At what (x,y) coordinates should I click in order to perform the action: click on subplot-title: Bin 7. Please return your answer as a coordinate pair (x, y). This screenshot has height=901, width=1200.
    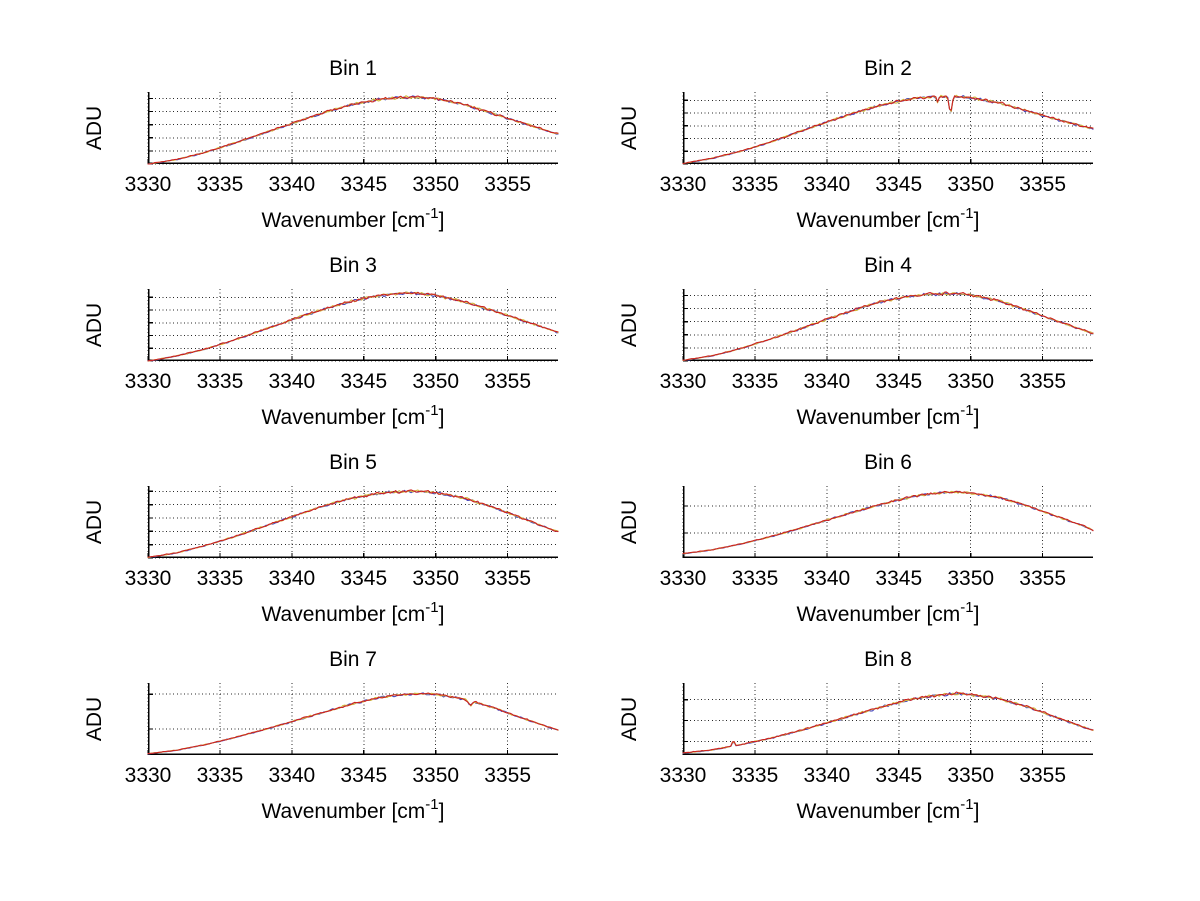
    Looking at the image, I should click on (353, 659).